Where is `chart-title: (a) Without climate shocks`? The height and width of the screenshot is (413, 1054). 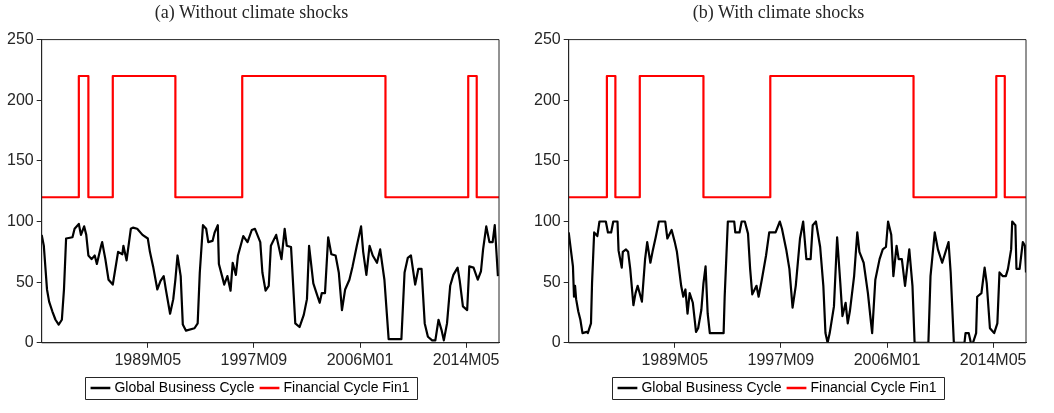 chart-title: (a) Without climate shocks is located at coordinates (251, 12).